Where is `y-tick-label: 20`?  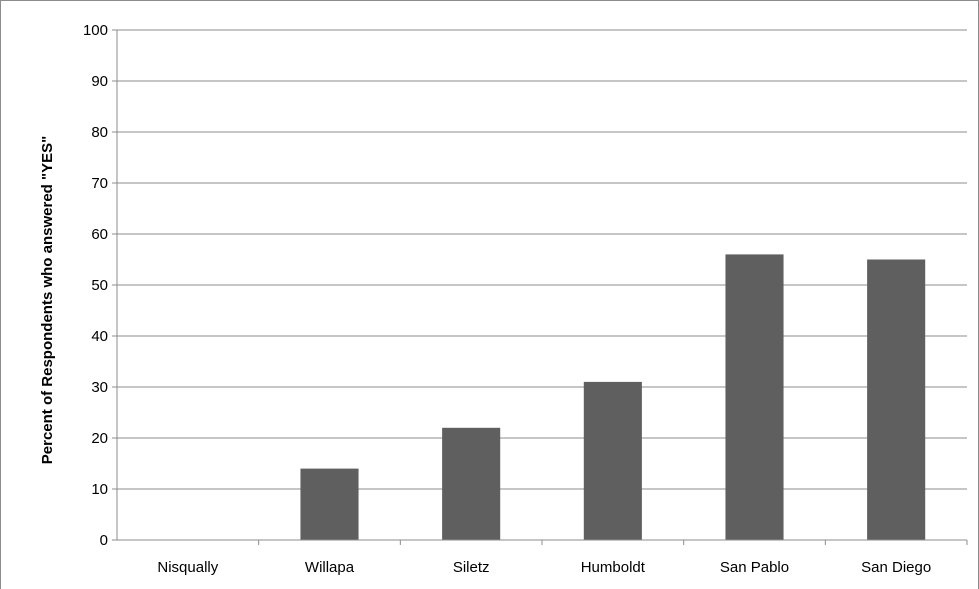
y-tick-label: 20 is located at coordinates (99, 438).